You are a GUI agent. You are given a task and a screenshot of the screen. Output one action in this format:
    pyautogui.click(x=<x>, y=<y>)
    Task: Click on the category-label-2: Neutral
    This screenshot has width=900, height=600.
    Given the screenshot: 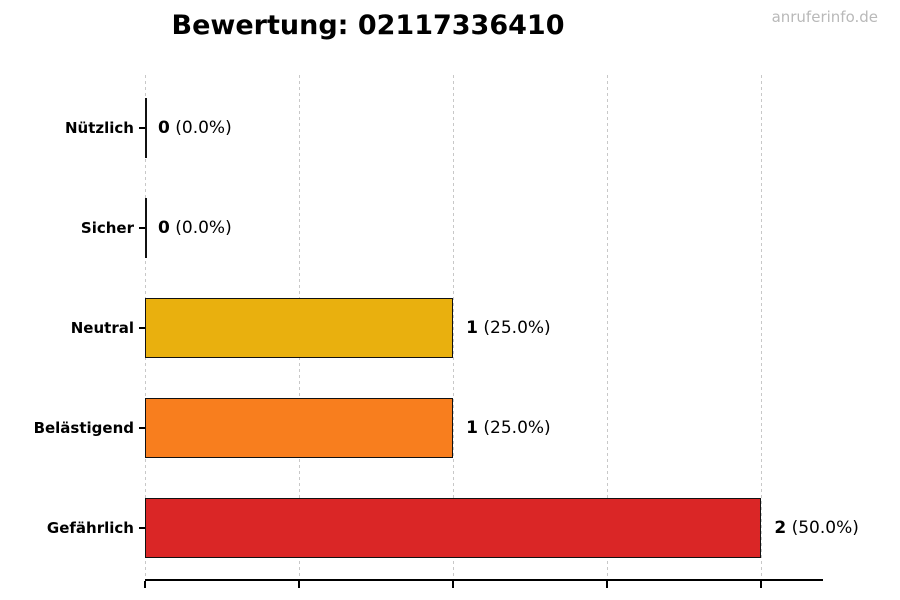 What is the action you would take?
    pyautogui.click(x=102, y=328)
    